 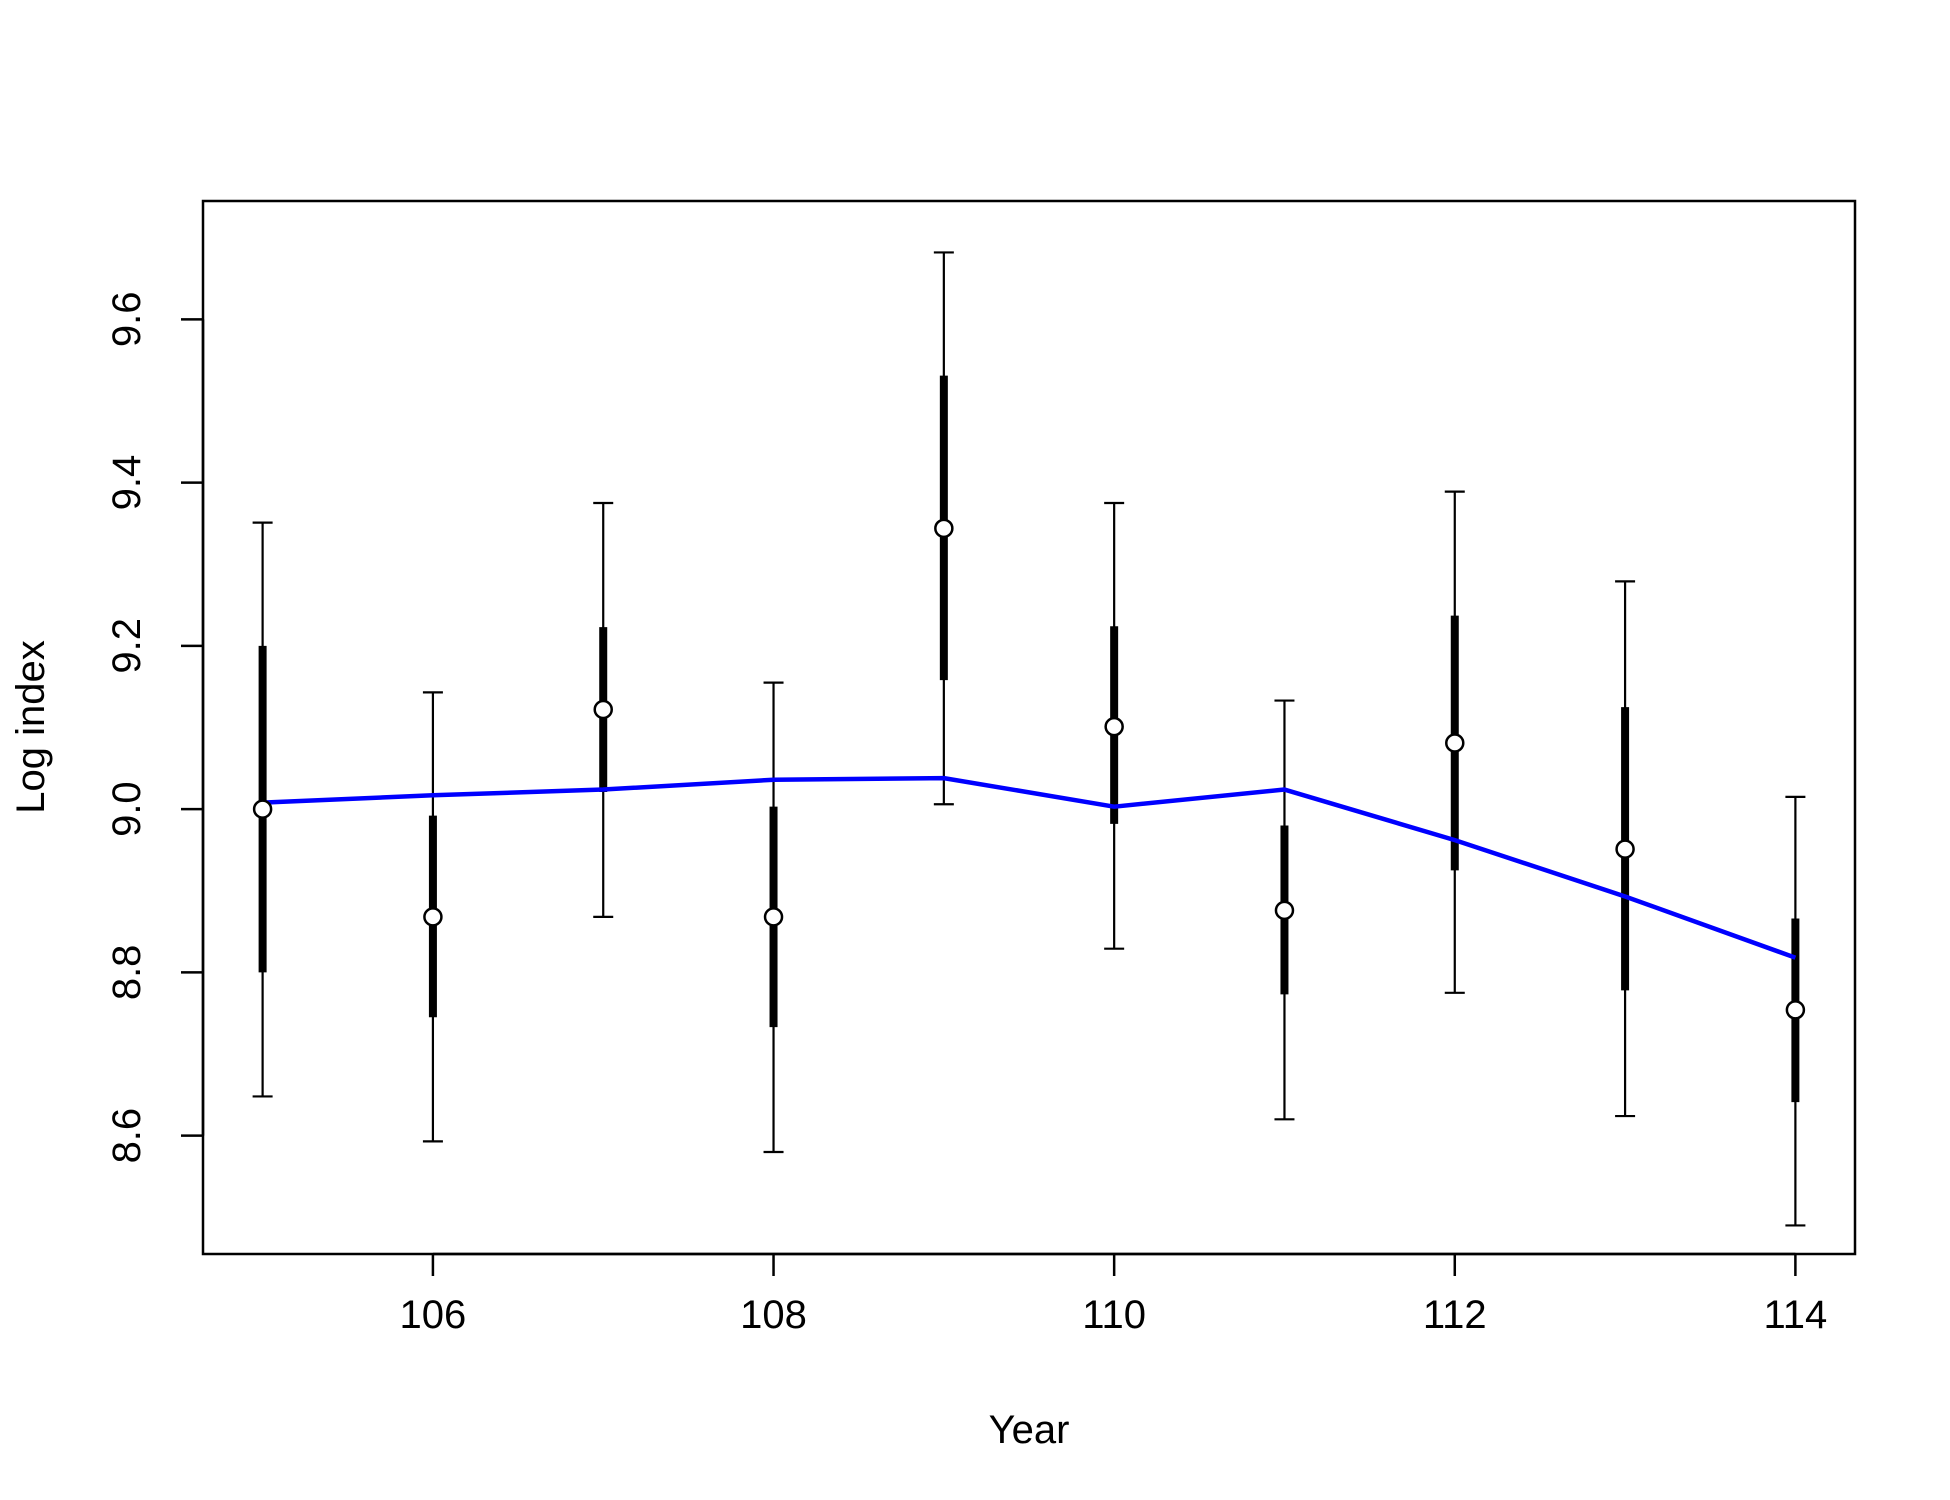 What do you see at coordinates (1114, 1315) in the screenshot?
I see `x-tick-label: 110` at bounding box center [1114, 1315].